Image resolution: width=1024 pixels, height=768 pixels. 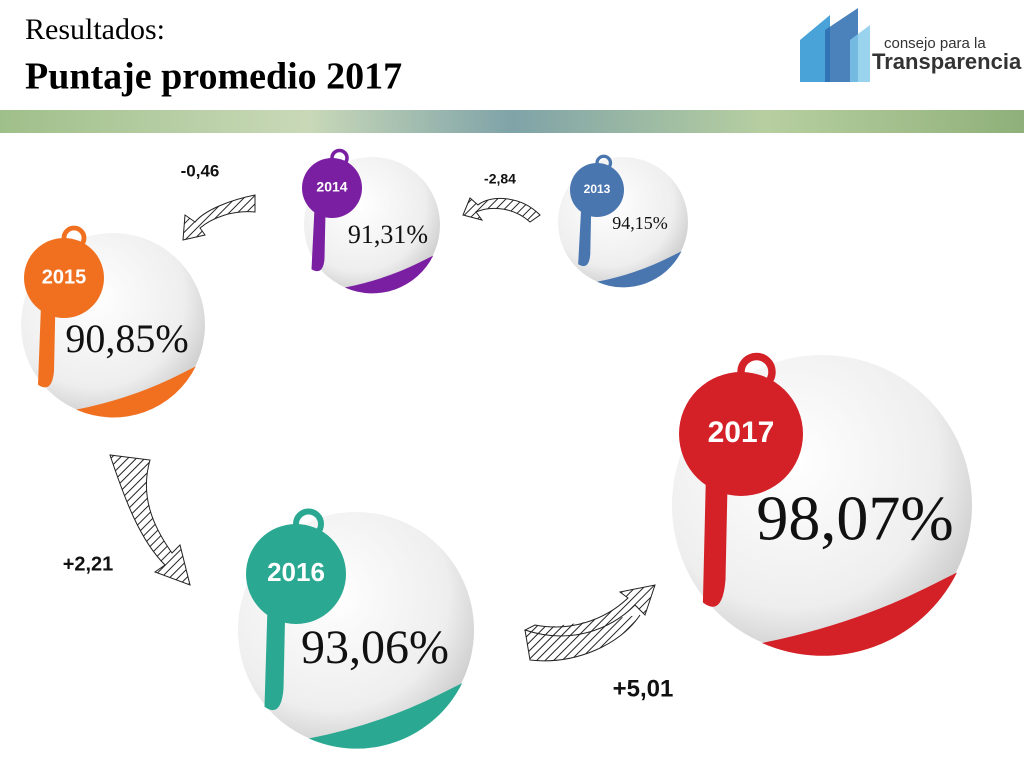 What do you see at coordinates (95, 29) in the screenshot?
I see `kicker: Resultados:` at bounding box center [95, 29].